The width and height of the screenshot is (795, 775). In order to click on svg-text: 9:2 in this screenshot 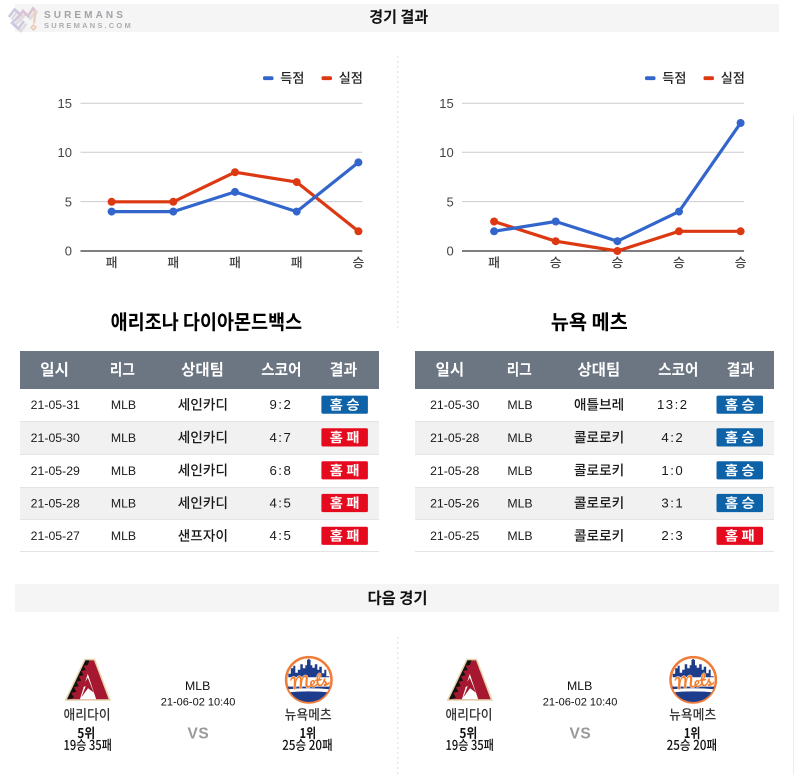, I will do `click(280, 404)`.